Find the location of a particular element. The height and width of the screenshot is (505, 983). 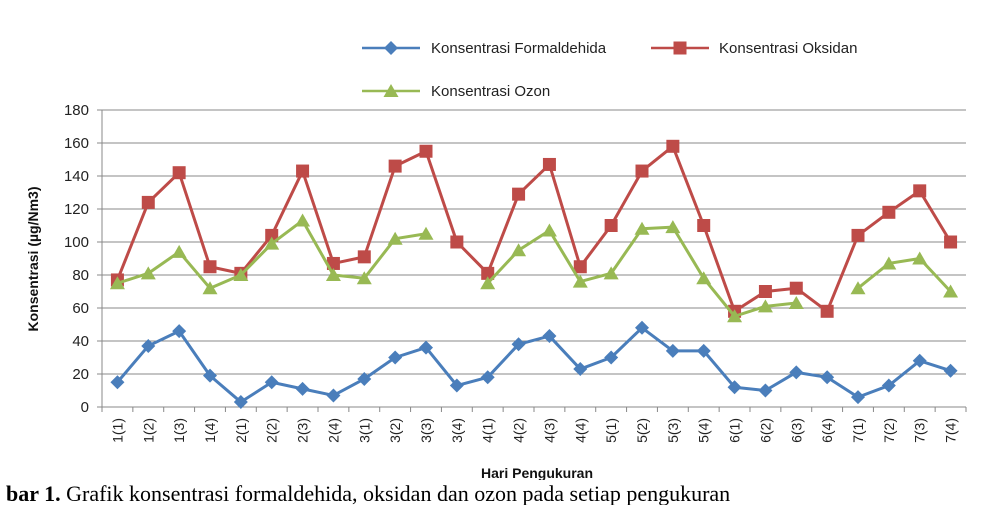

caption-prefix: bar 1. is located at coordinates (33, 493).